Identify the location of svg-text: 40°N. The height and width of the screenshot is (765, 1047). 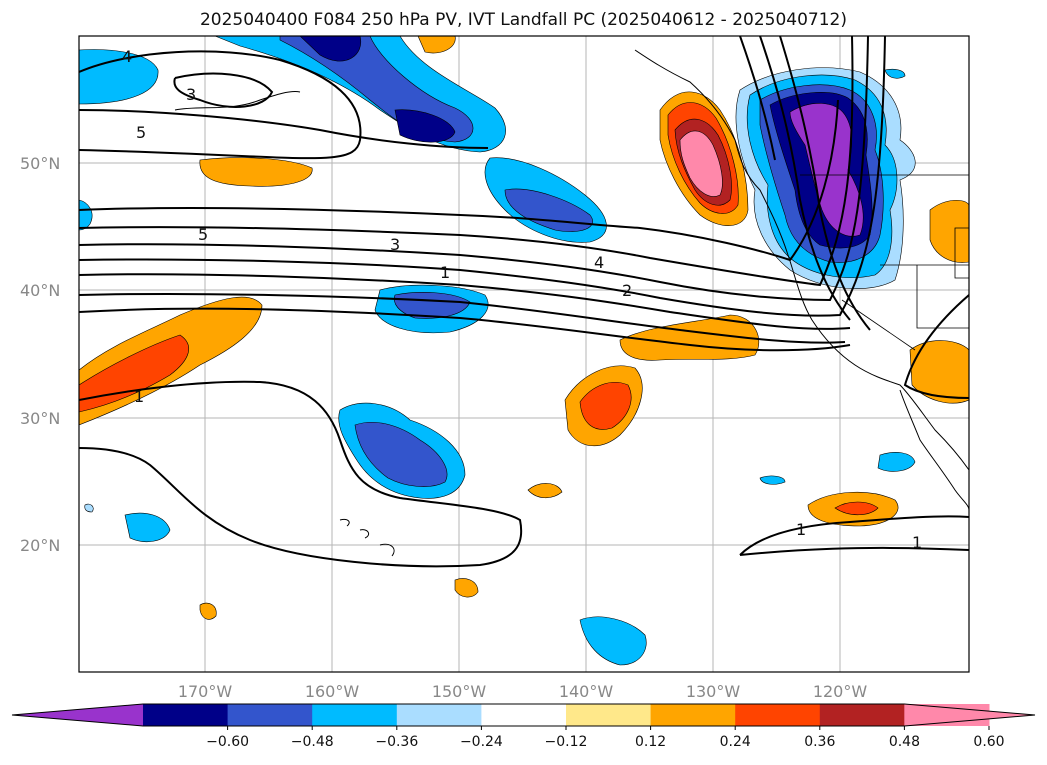
(40, 290).